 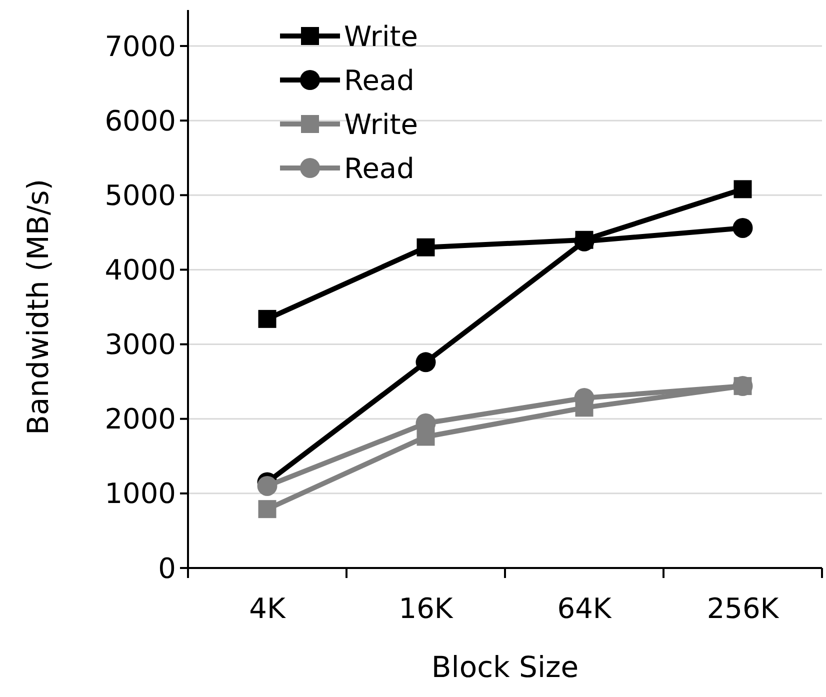 I want to click on x-tick-label: 256K, so click(x=743, y=608).